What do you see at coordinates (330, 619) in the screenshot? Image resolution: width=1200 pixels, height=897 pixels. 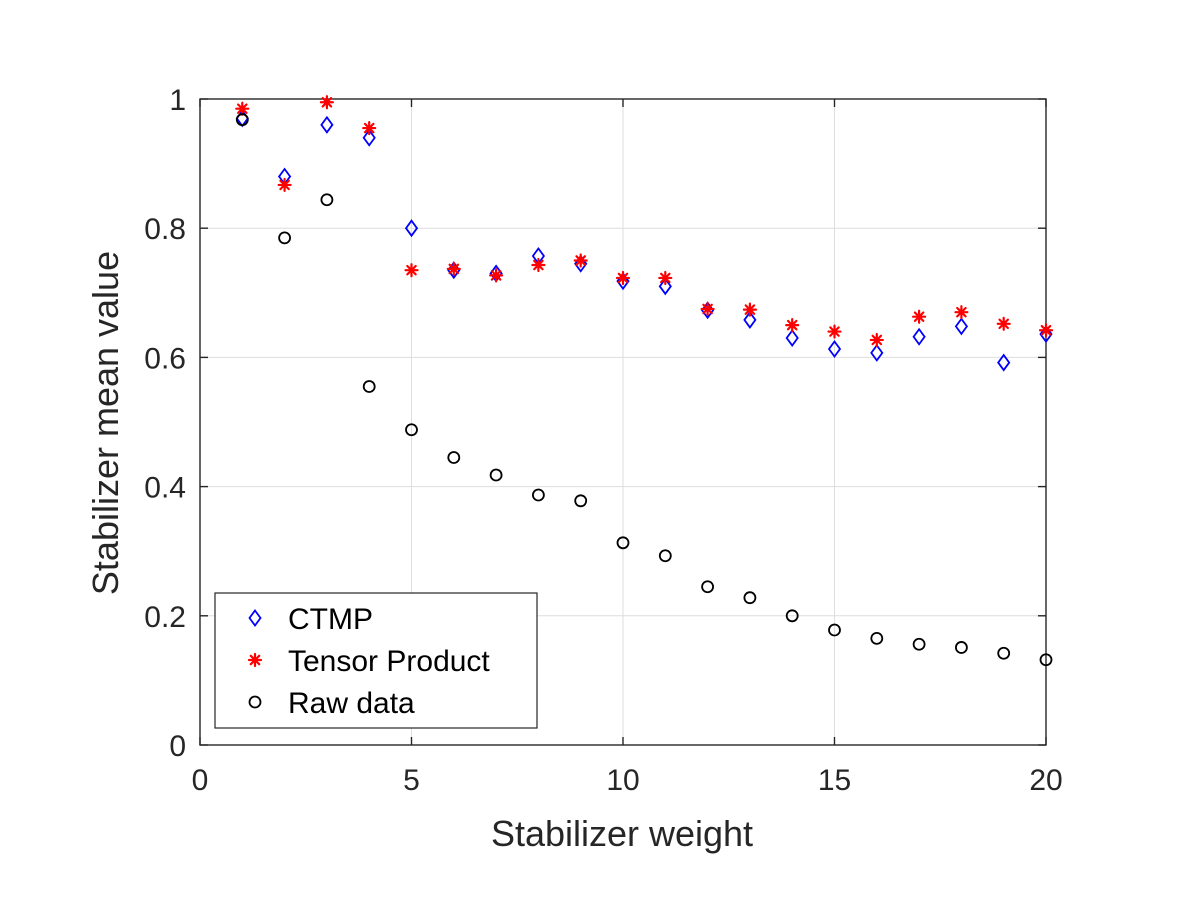 I see `legend-label-ctmp: CTMP` at bounding box center [330, 619].